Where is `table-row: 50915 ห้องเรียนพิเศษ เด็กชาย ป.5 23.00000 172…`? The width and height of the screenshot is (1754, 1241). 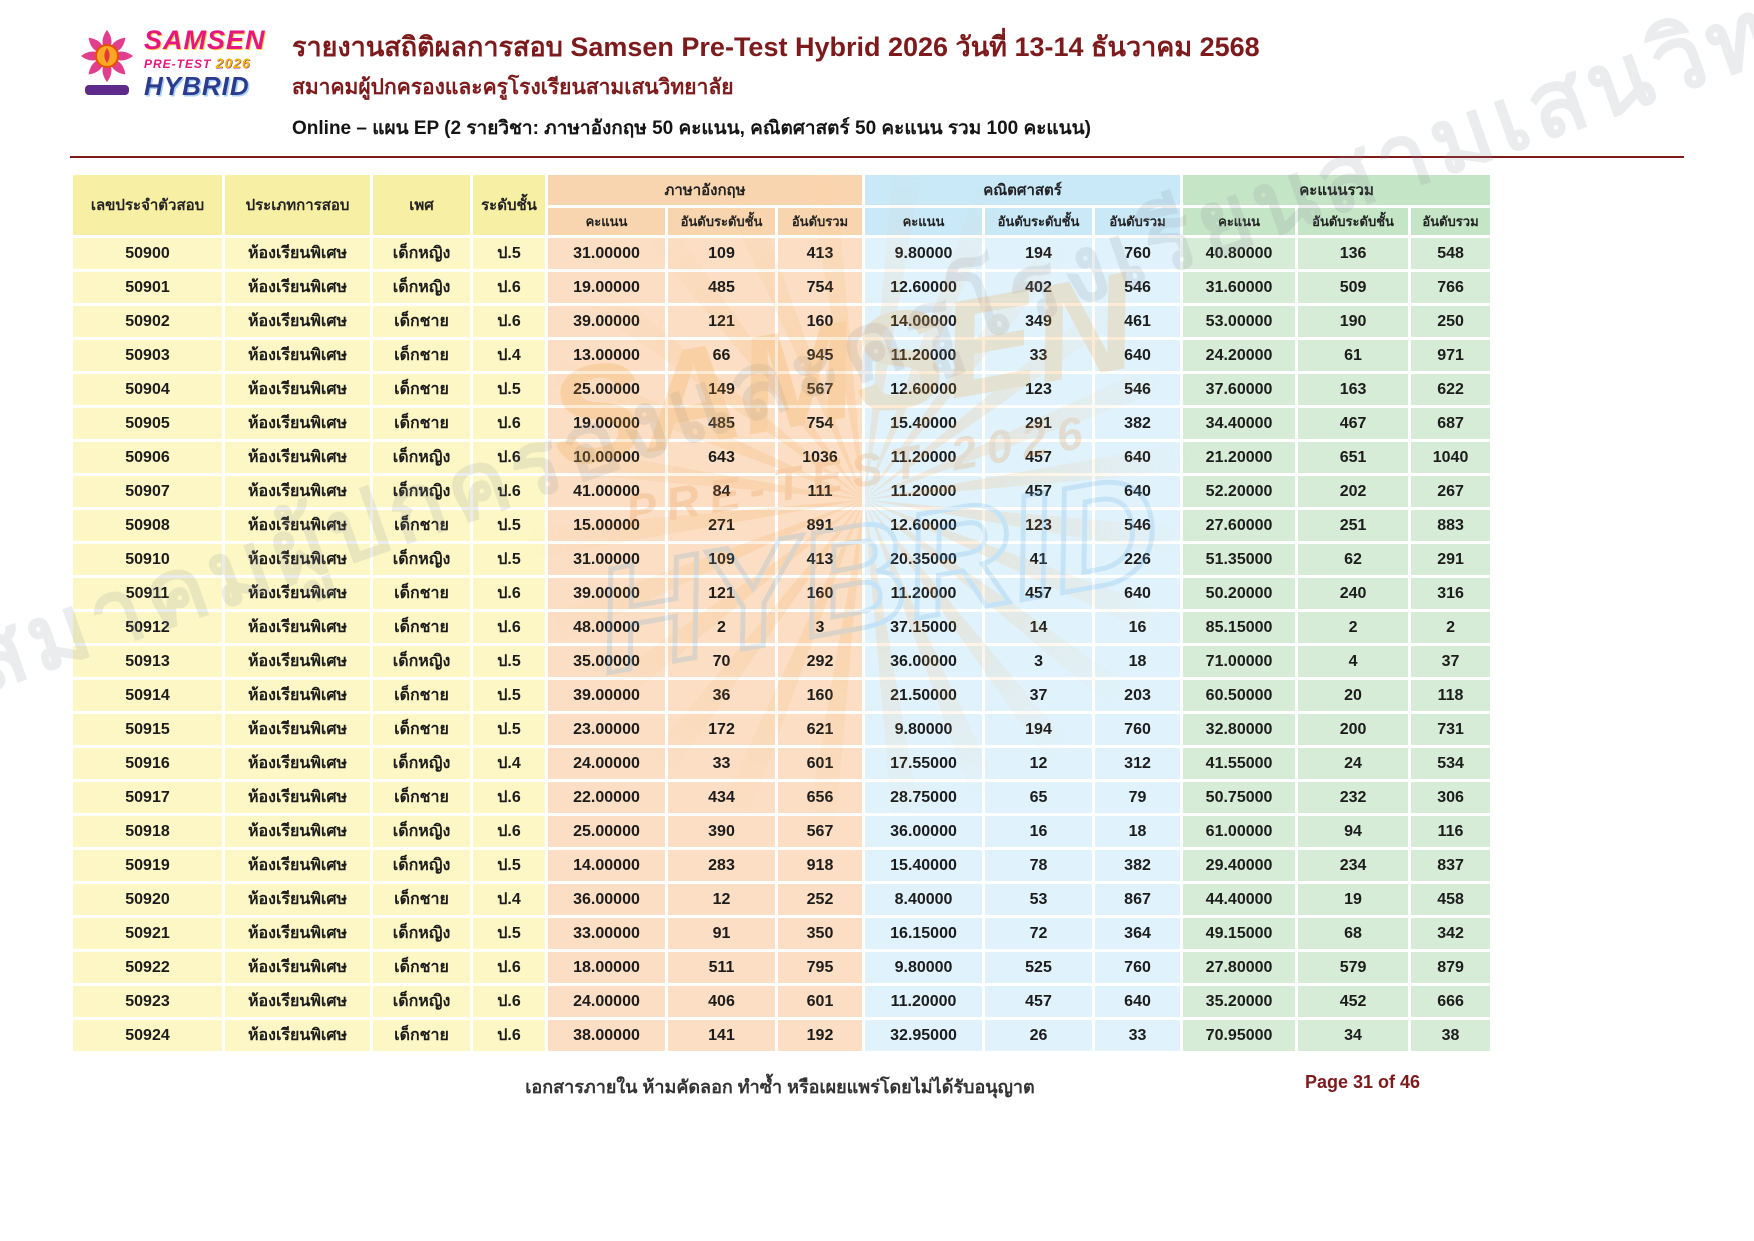
table-row: 50915 ห้องเรียนพิเศษ เด็กชาย ป.5 23.00000 172… is located at coordinates (782, 729).